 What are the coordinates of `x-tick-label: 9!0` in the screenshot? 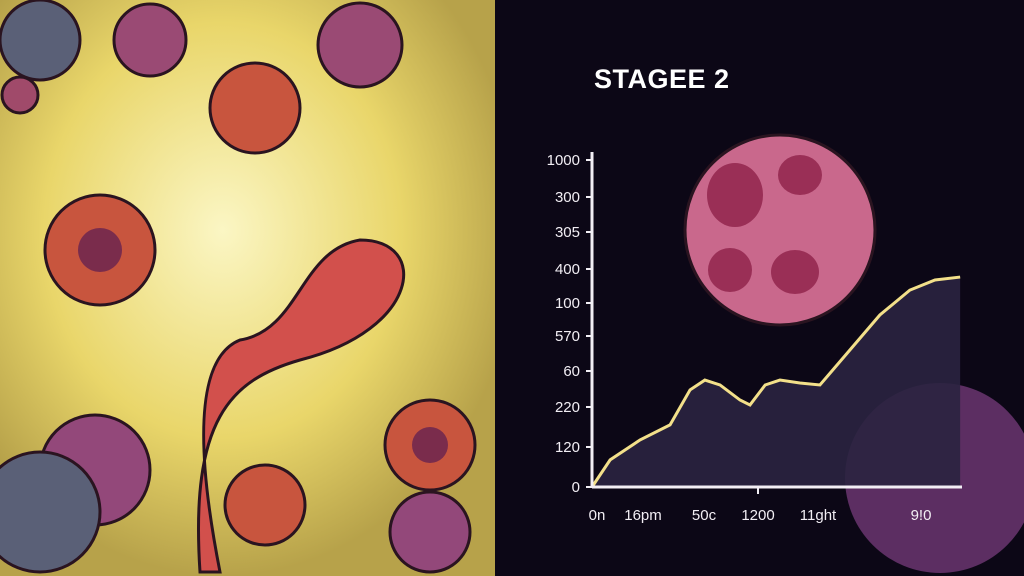 It's located at (921, 515).